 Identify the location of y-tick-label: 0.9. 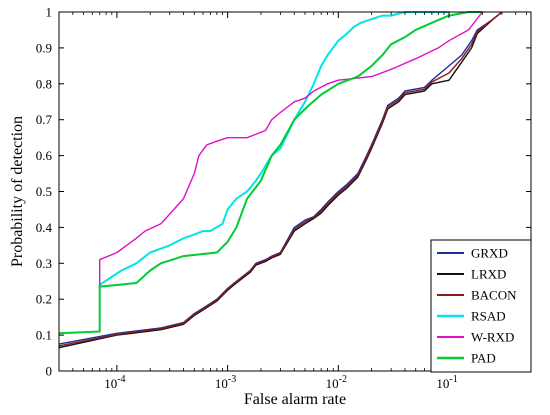
(44, 47).